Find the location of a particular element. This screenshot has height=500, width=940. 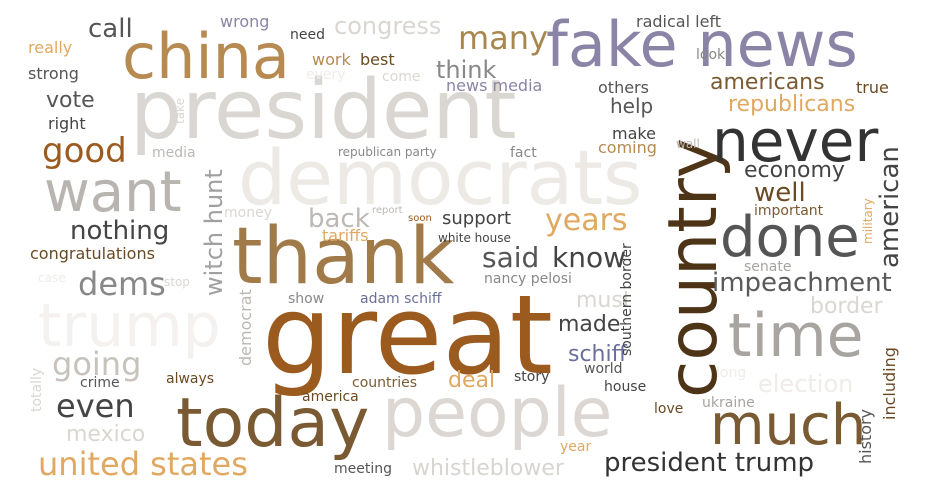

word-wall: wall is located at coordinates (688, 144).